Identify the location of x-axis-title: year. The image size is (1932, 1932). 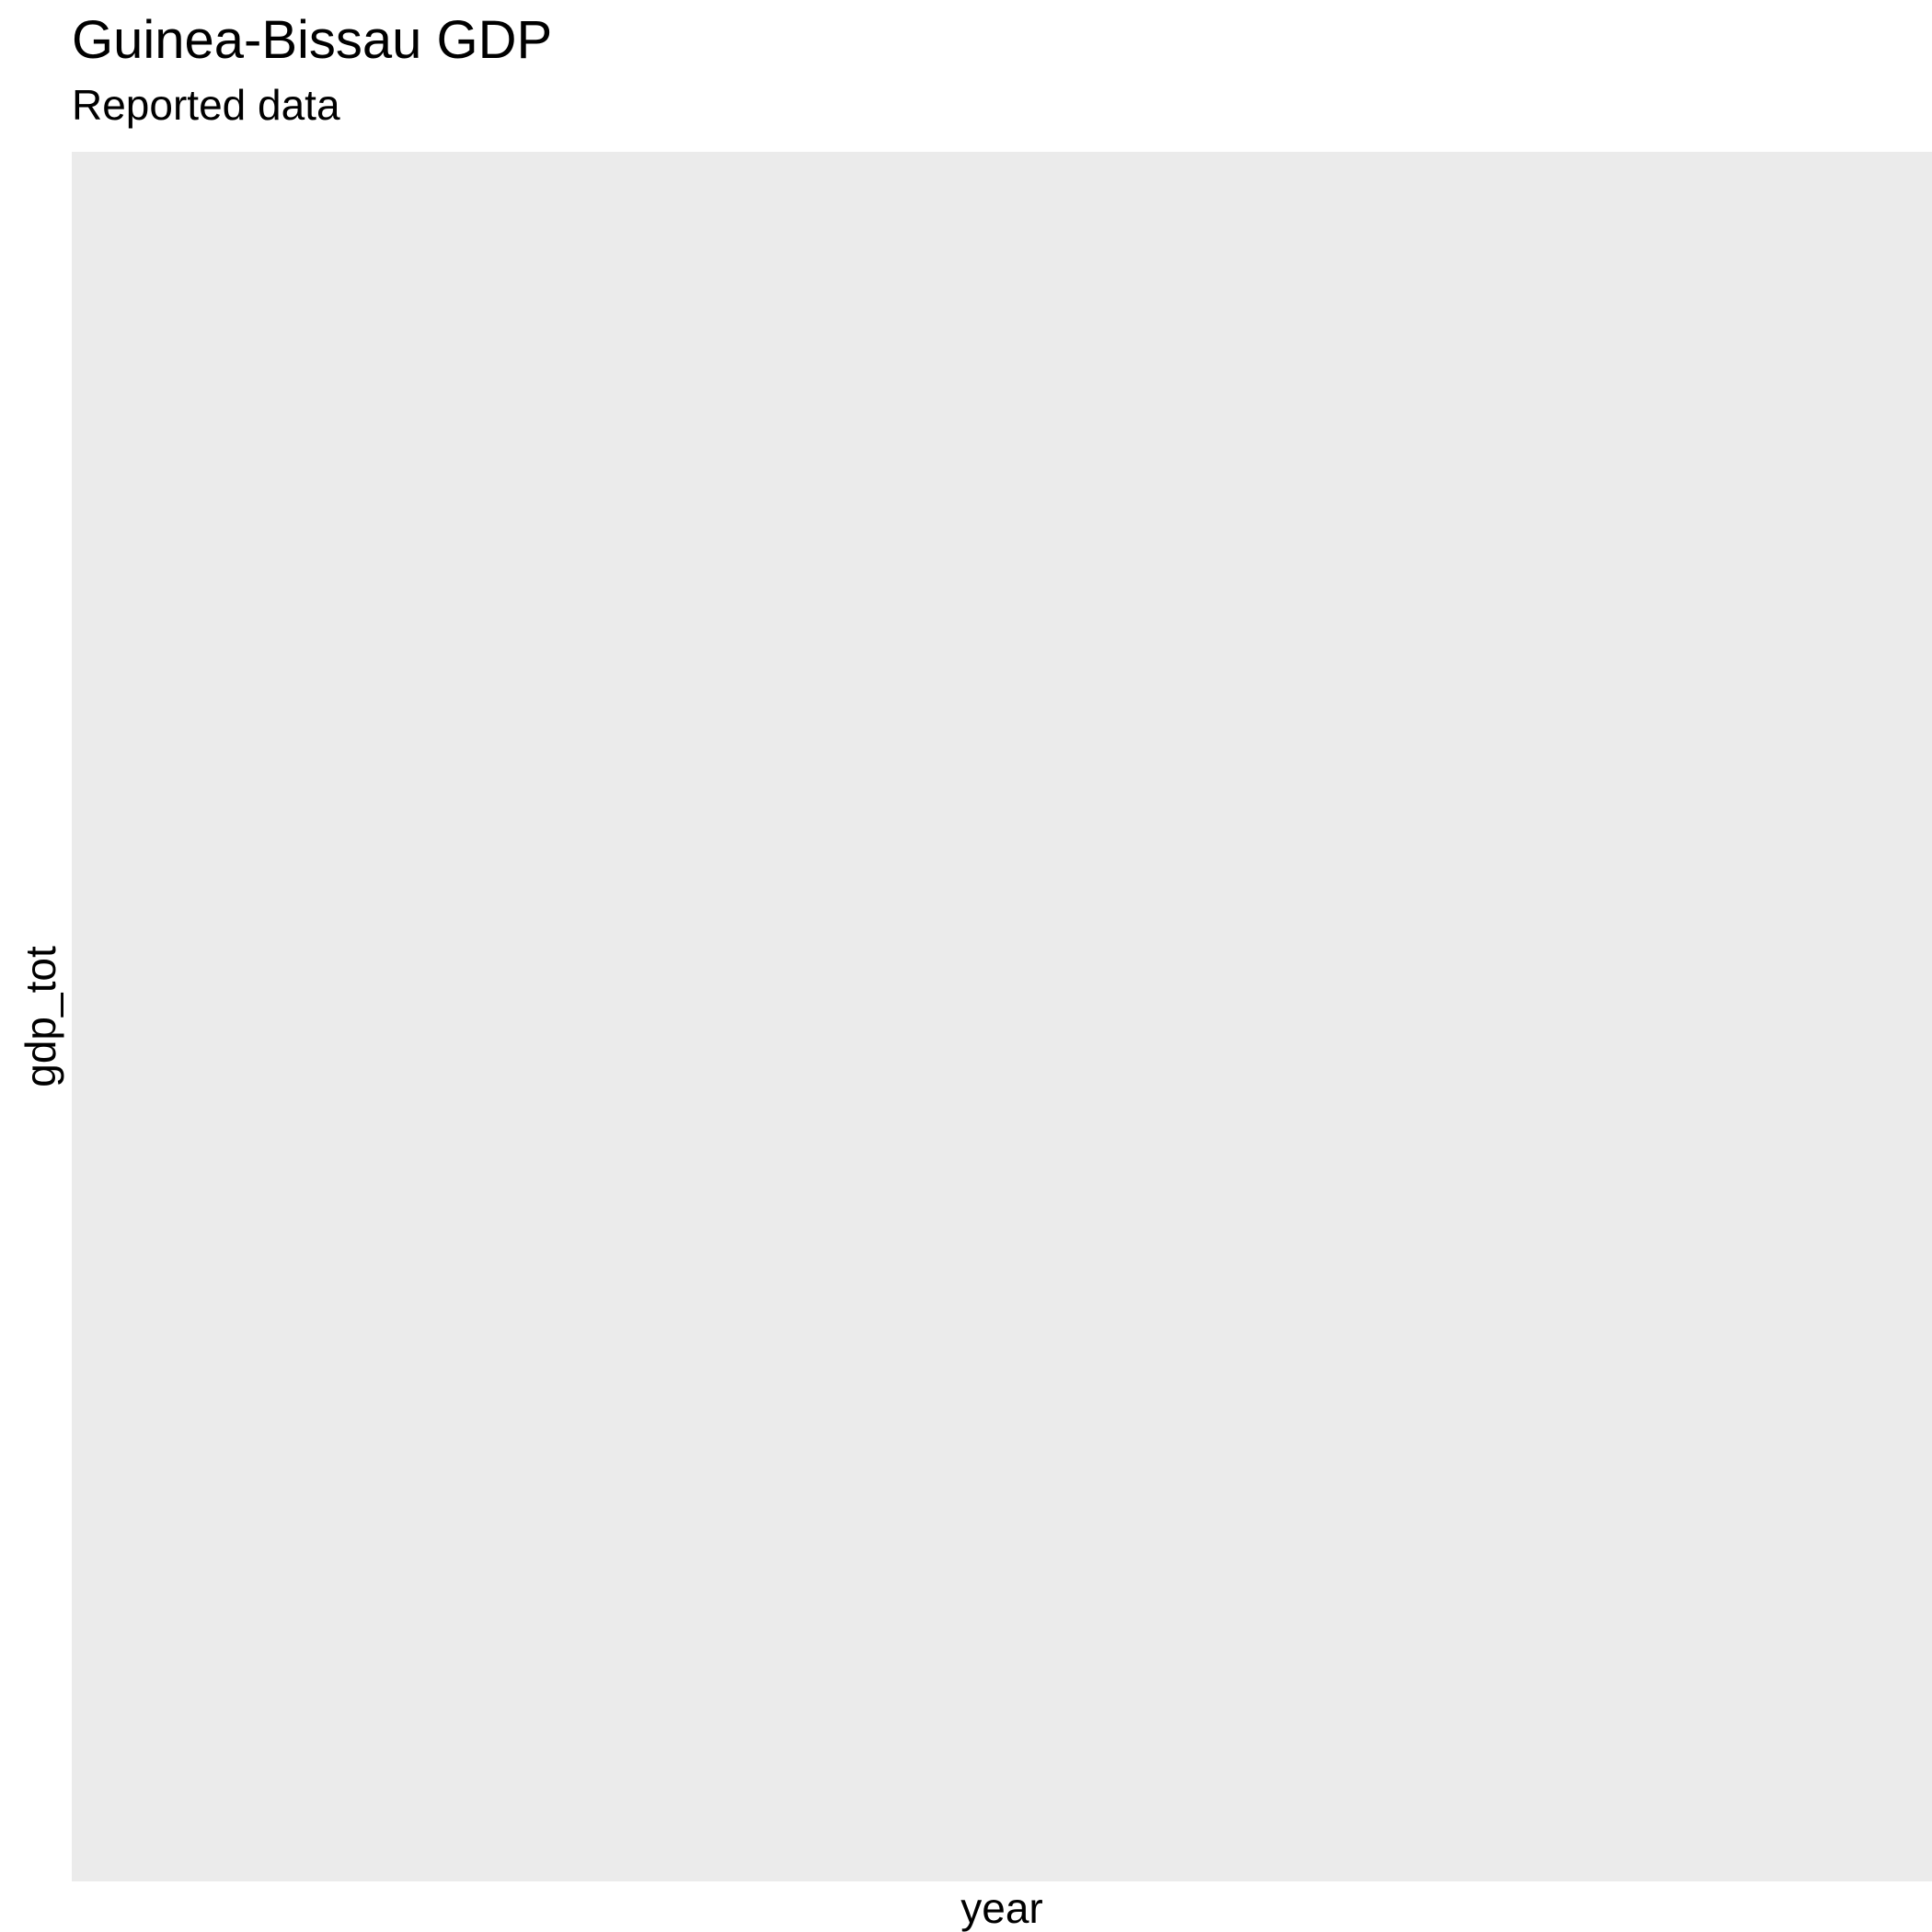
(1001, 1908).